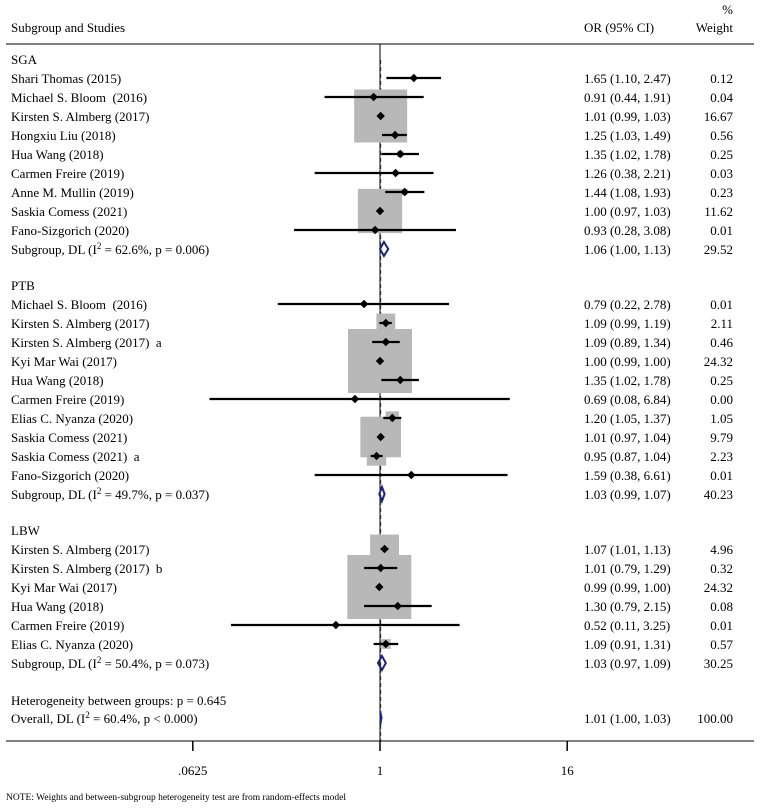 This screenshot has width=760, height=808. Describe the element at coordinates (144, 718) in the screenshot. I see `overall-label-post: = 60.4%, p < 0.000)` at that location.